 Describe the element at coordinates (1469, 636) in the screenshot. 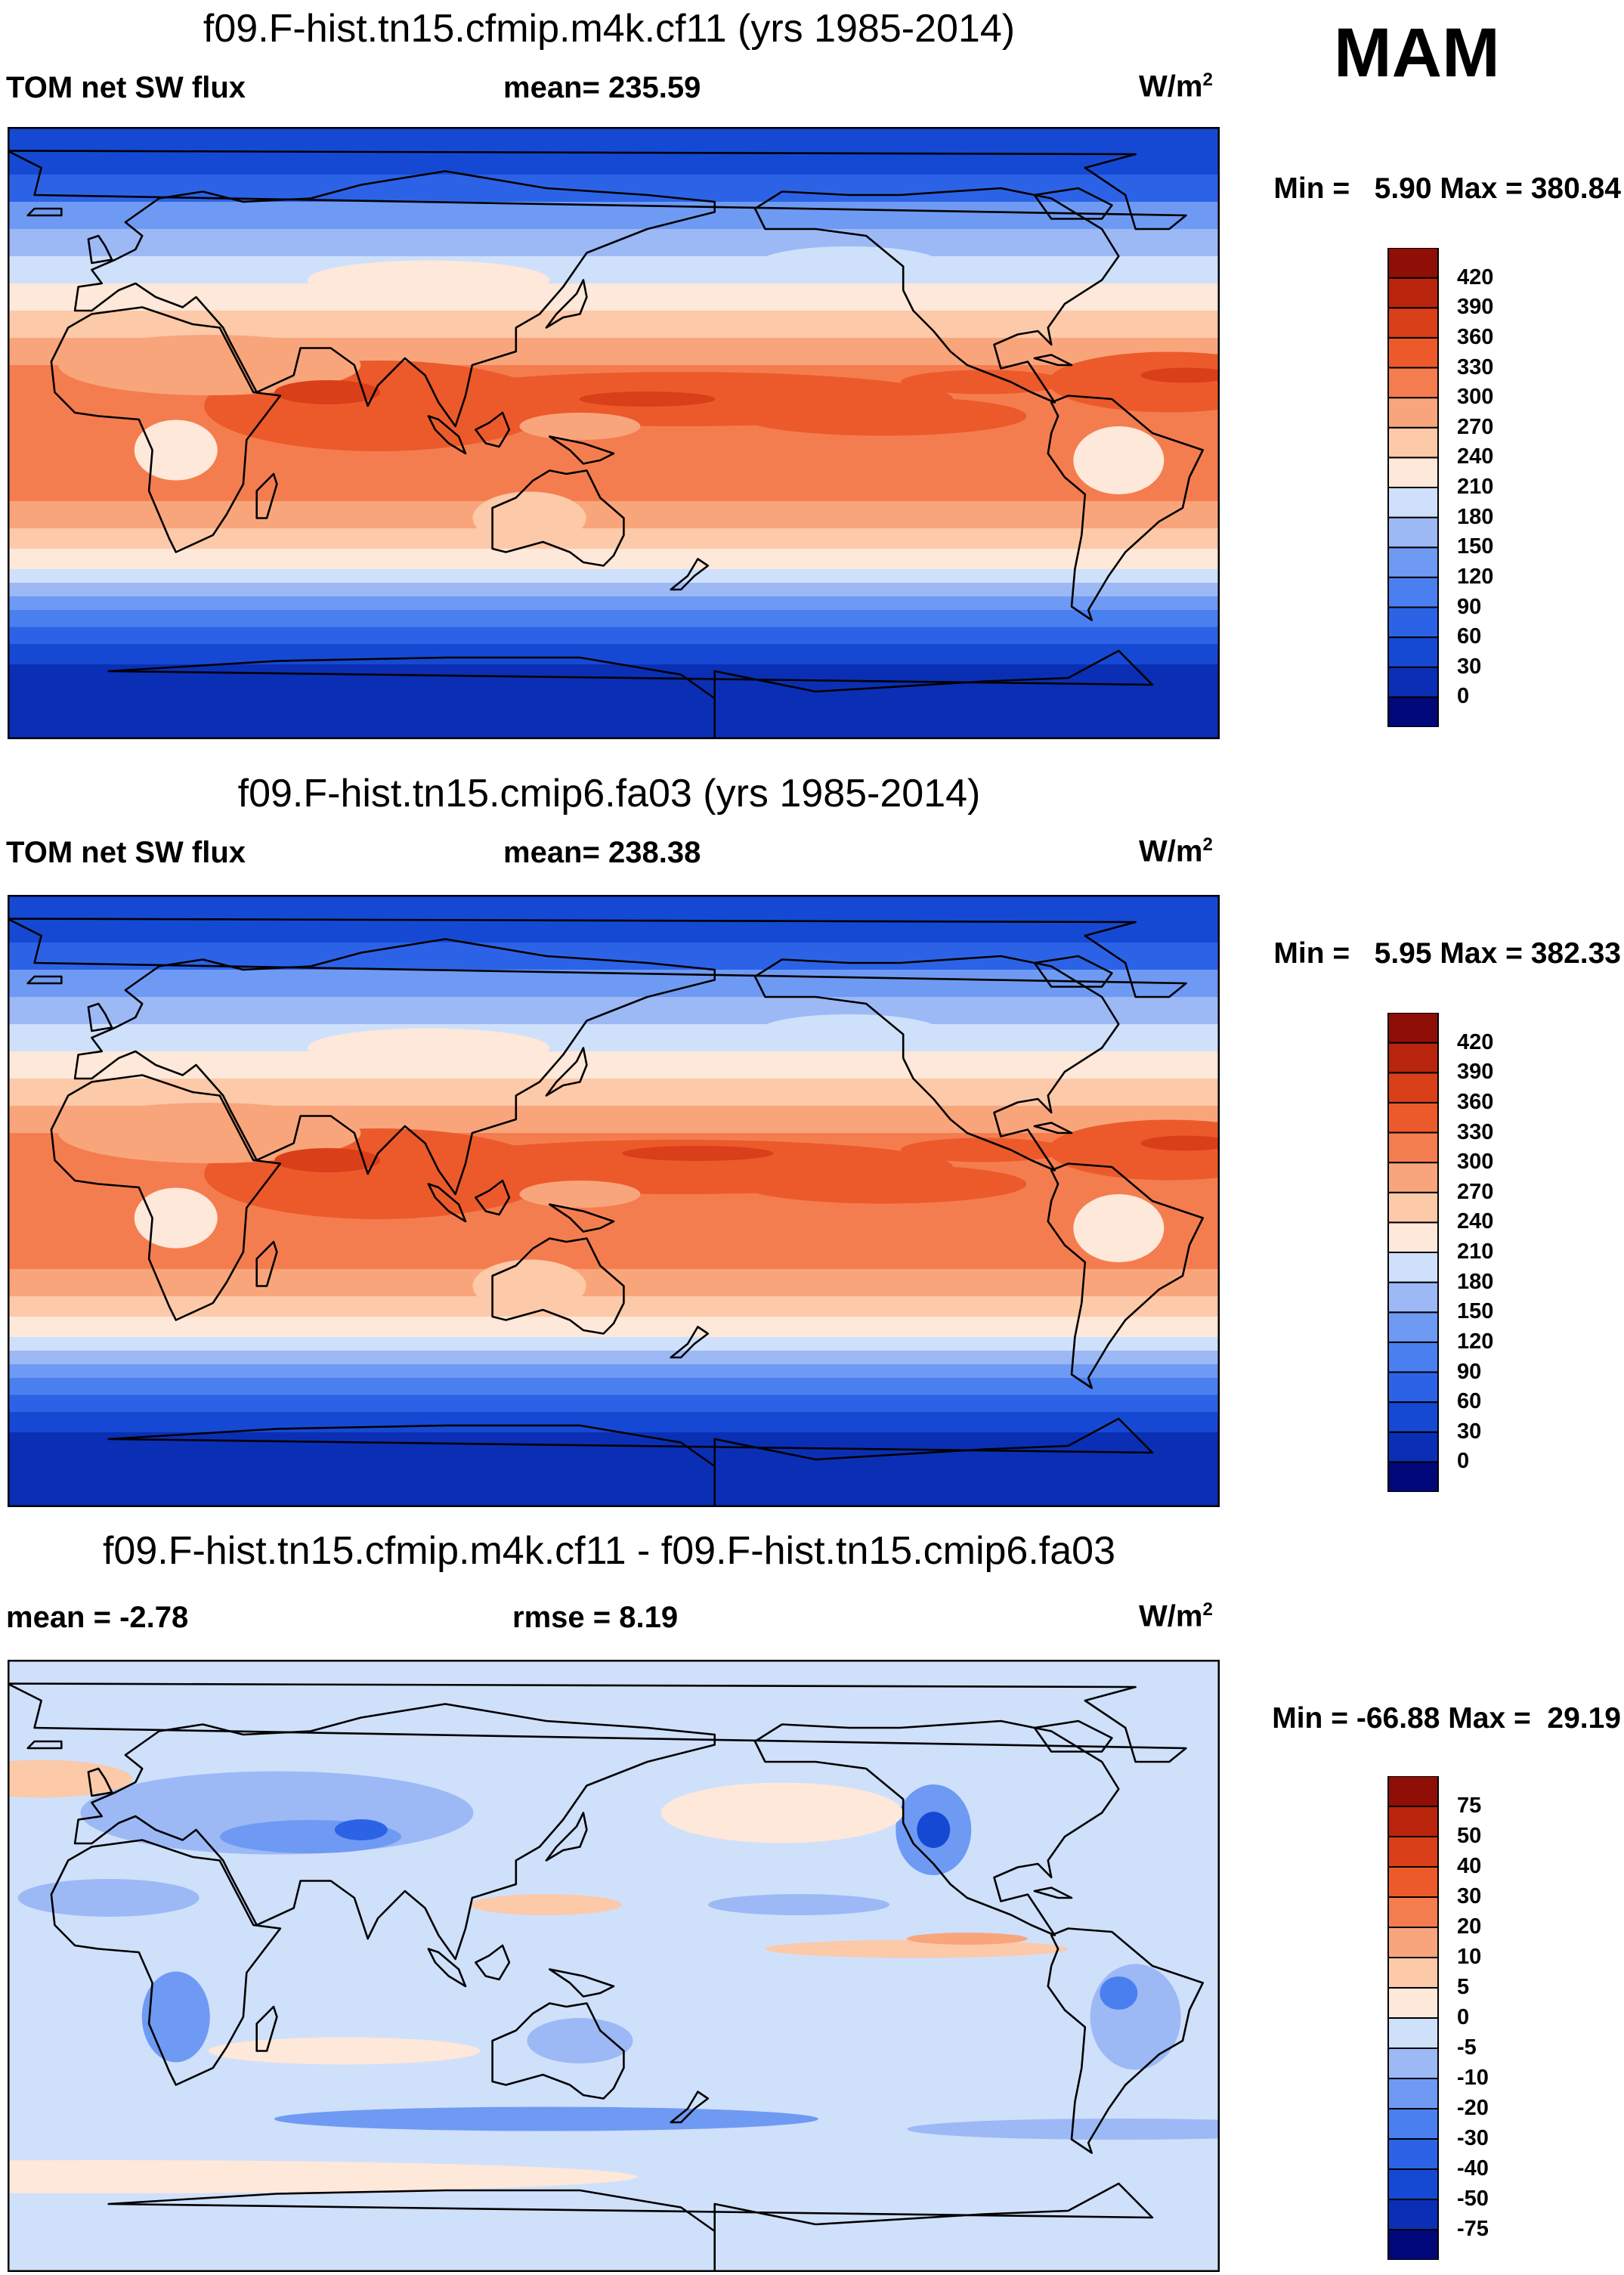

I see `colorbar-tick-label: 60` at that location.